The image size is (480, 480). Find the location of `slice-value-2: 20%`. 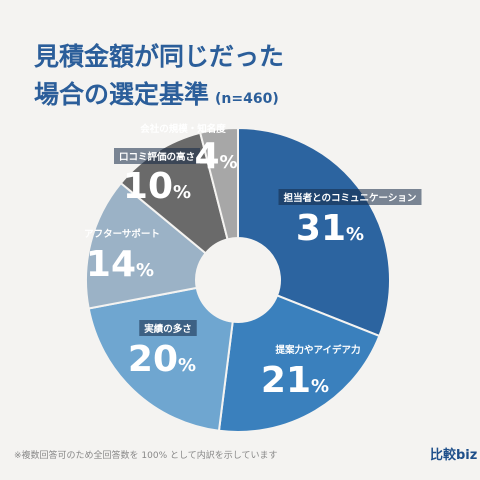

slice-value-2: 20% is located at coordinates (162, 359).